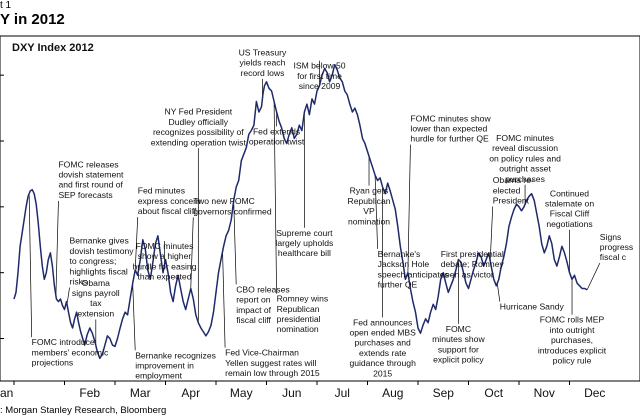  What do you see at coordinates (449, 139) in the screenshot?
I see `event-annotation-line: hurdle for further QE` at bounding box center [449, 139].